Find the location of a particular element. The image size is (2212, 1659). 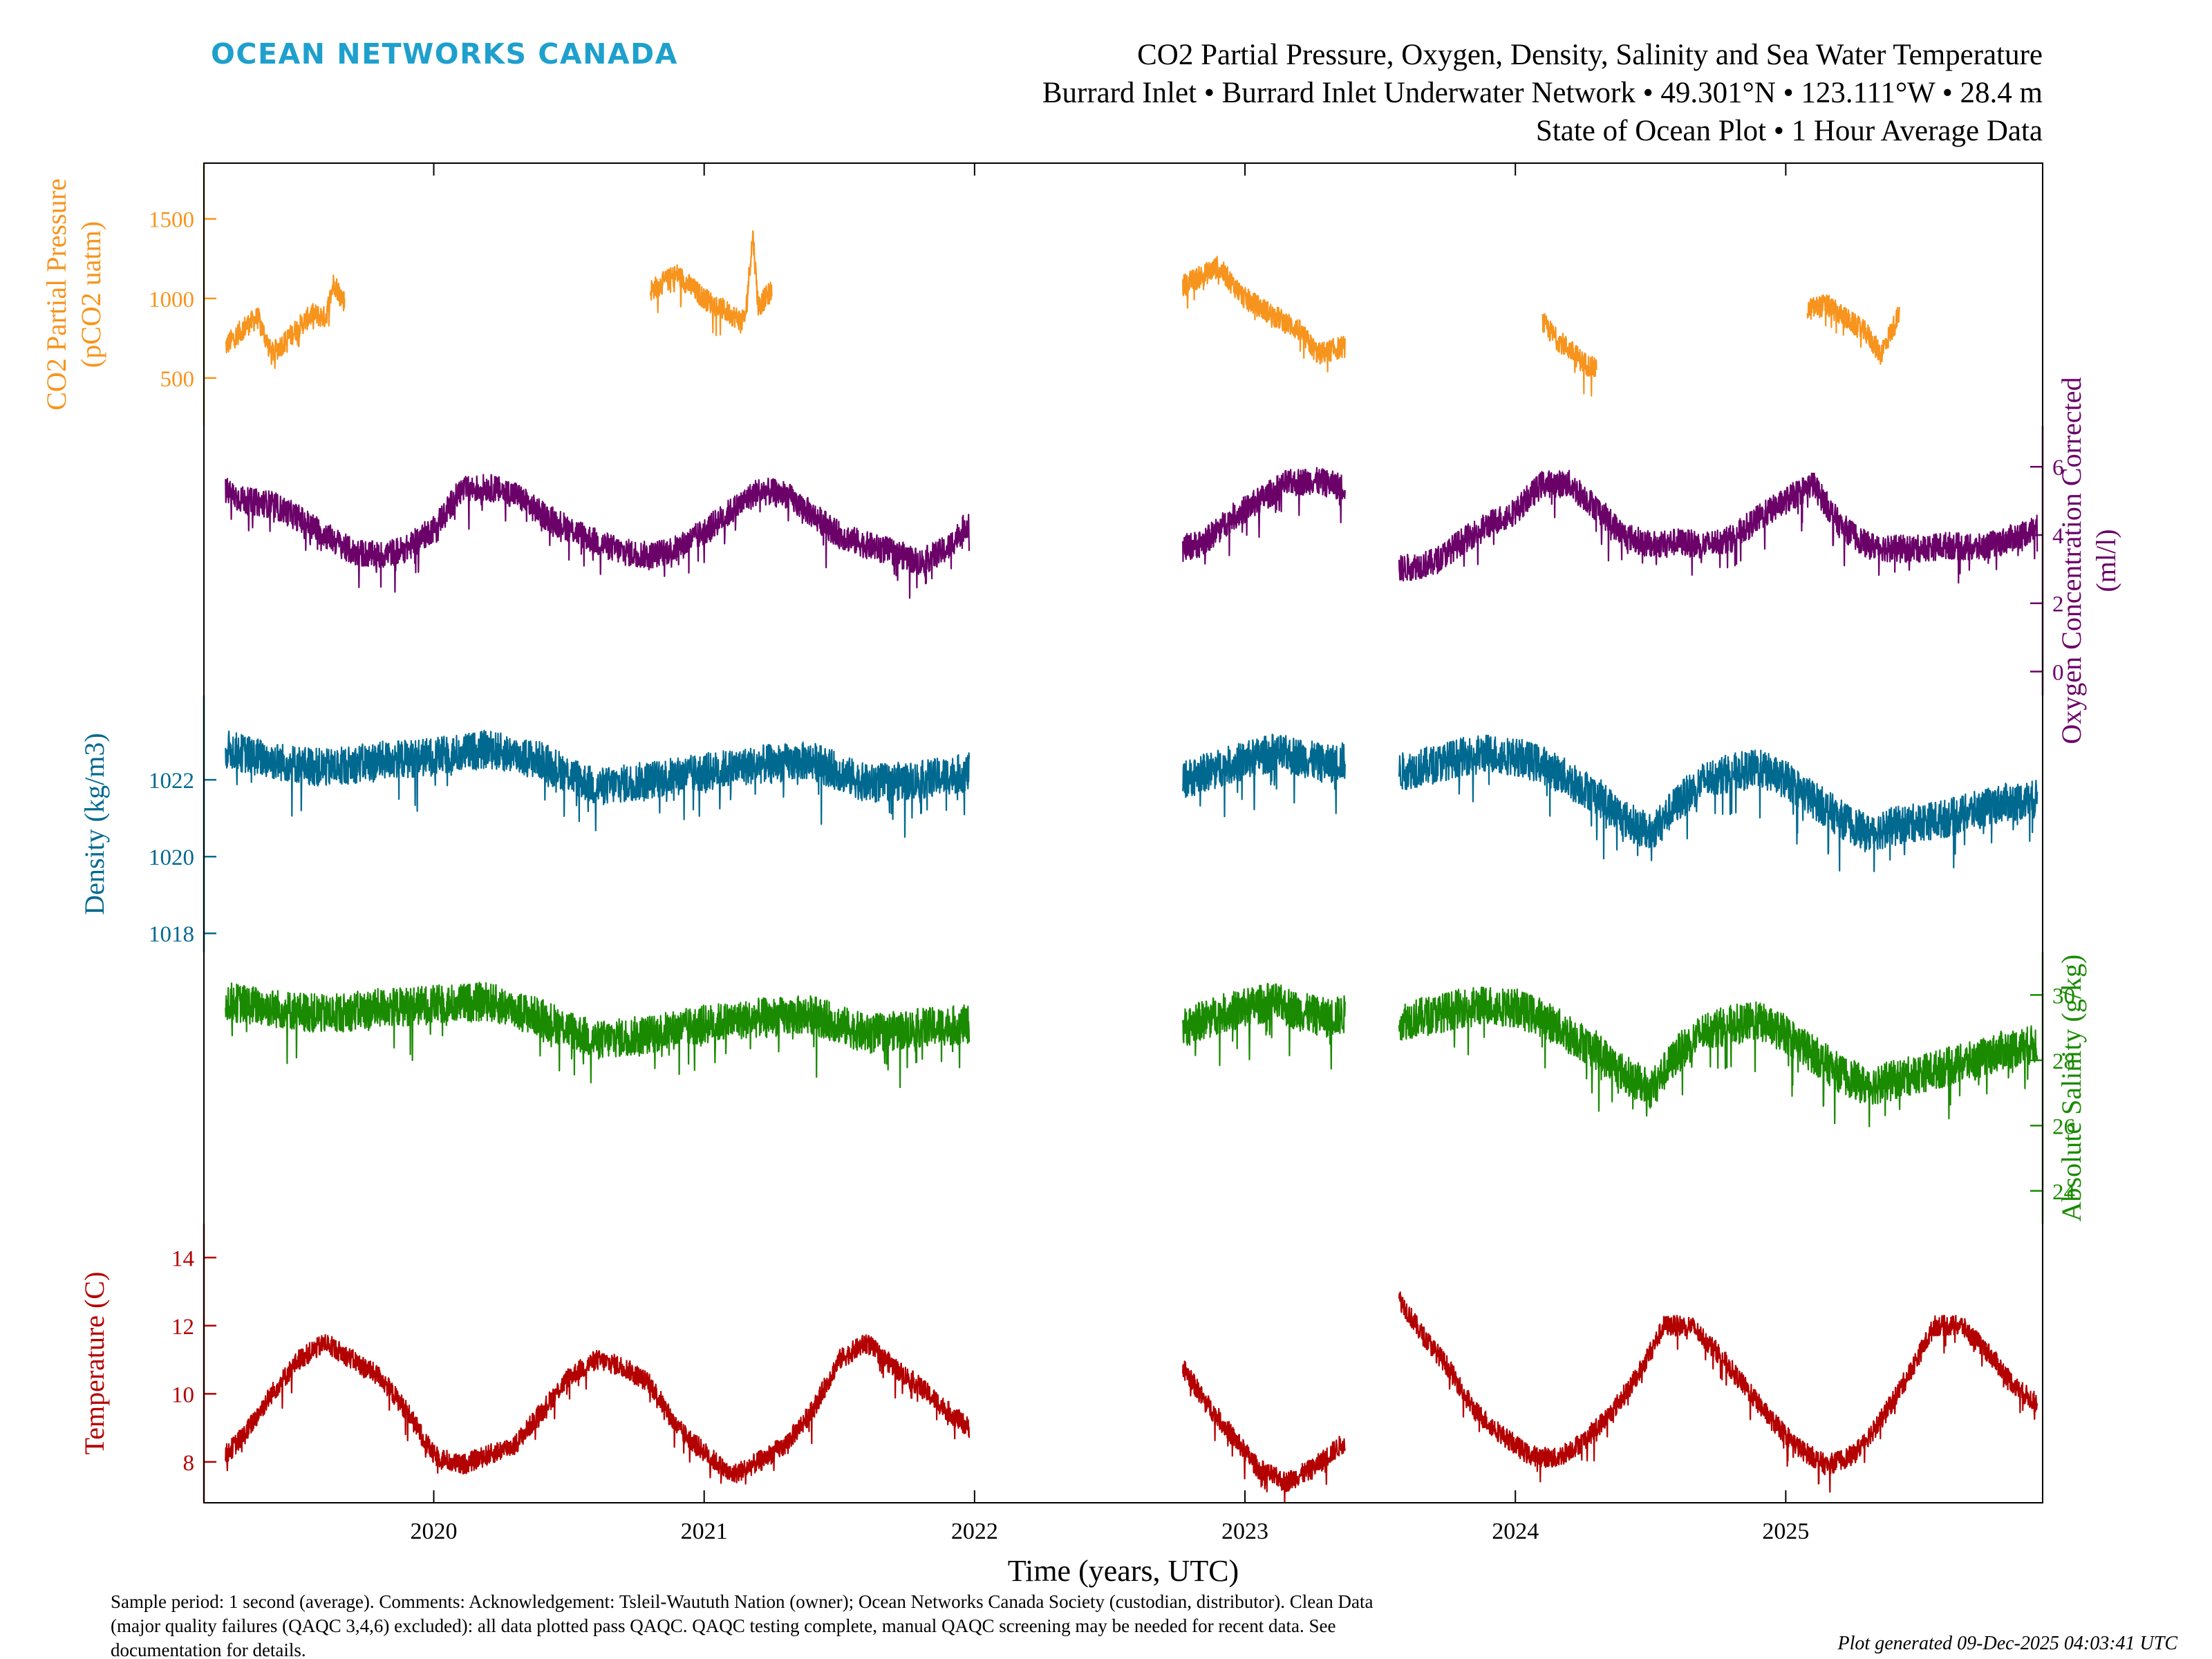

co2-axis-label: CO2 Partial Pressure is located at coordinates (56, 294).